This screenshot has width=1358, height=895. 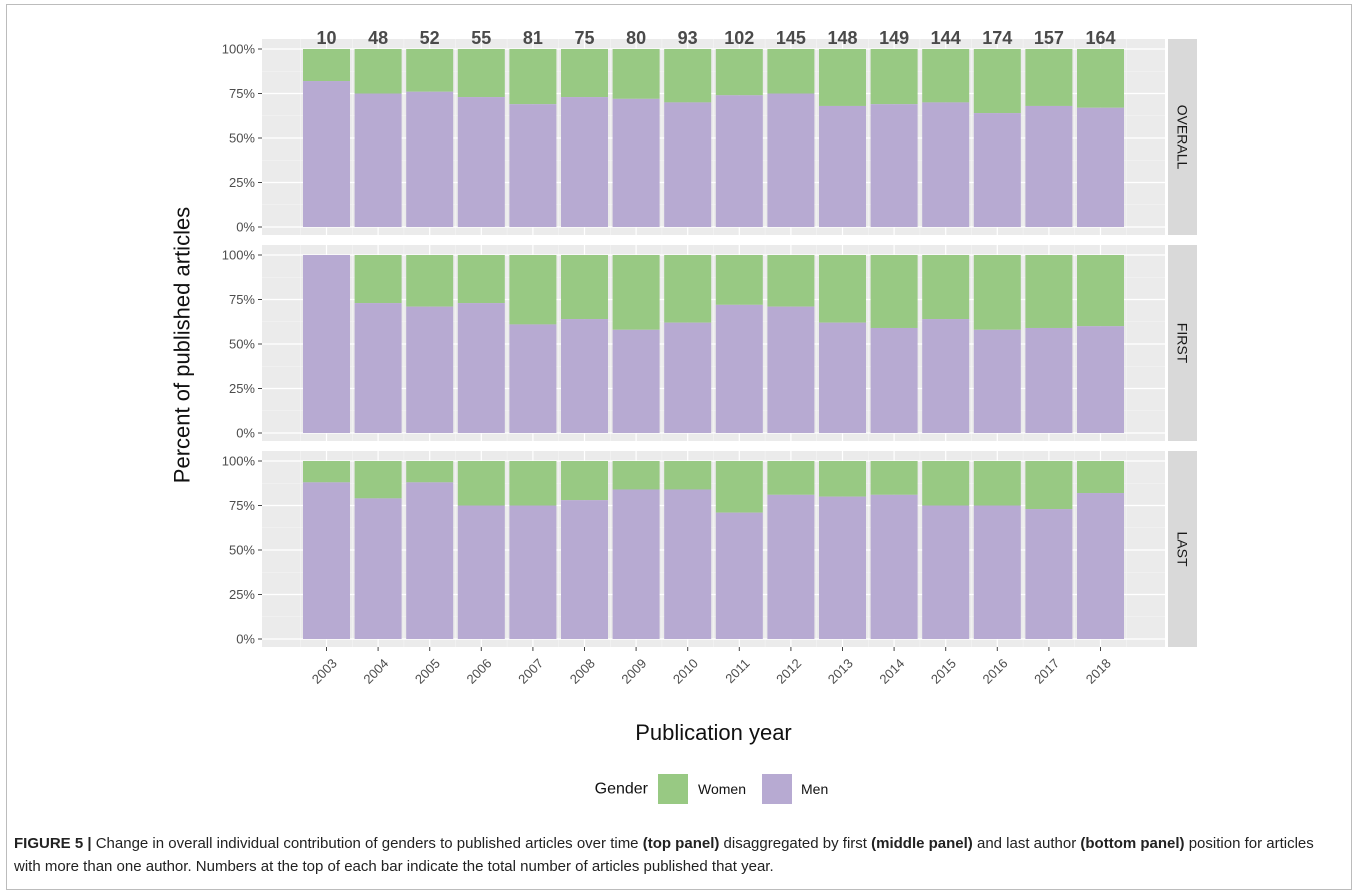 I want to click on caption-bold-2: (middle panel), so click(x=922, y=843).